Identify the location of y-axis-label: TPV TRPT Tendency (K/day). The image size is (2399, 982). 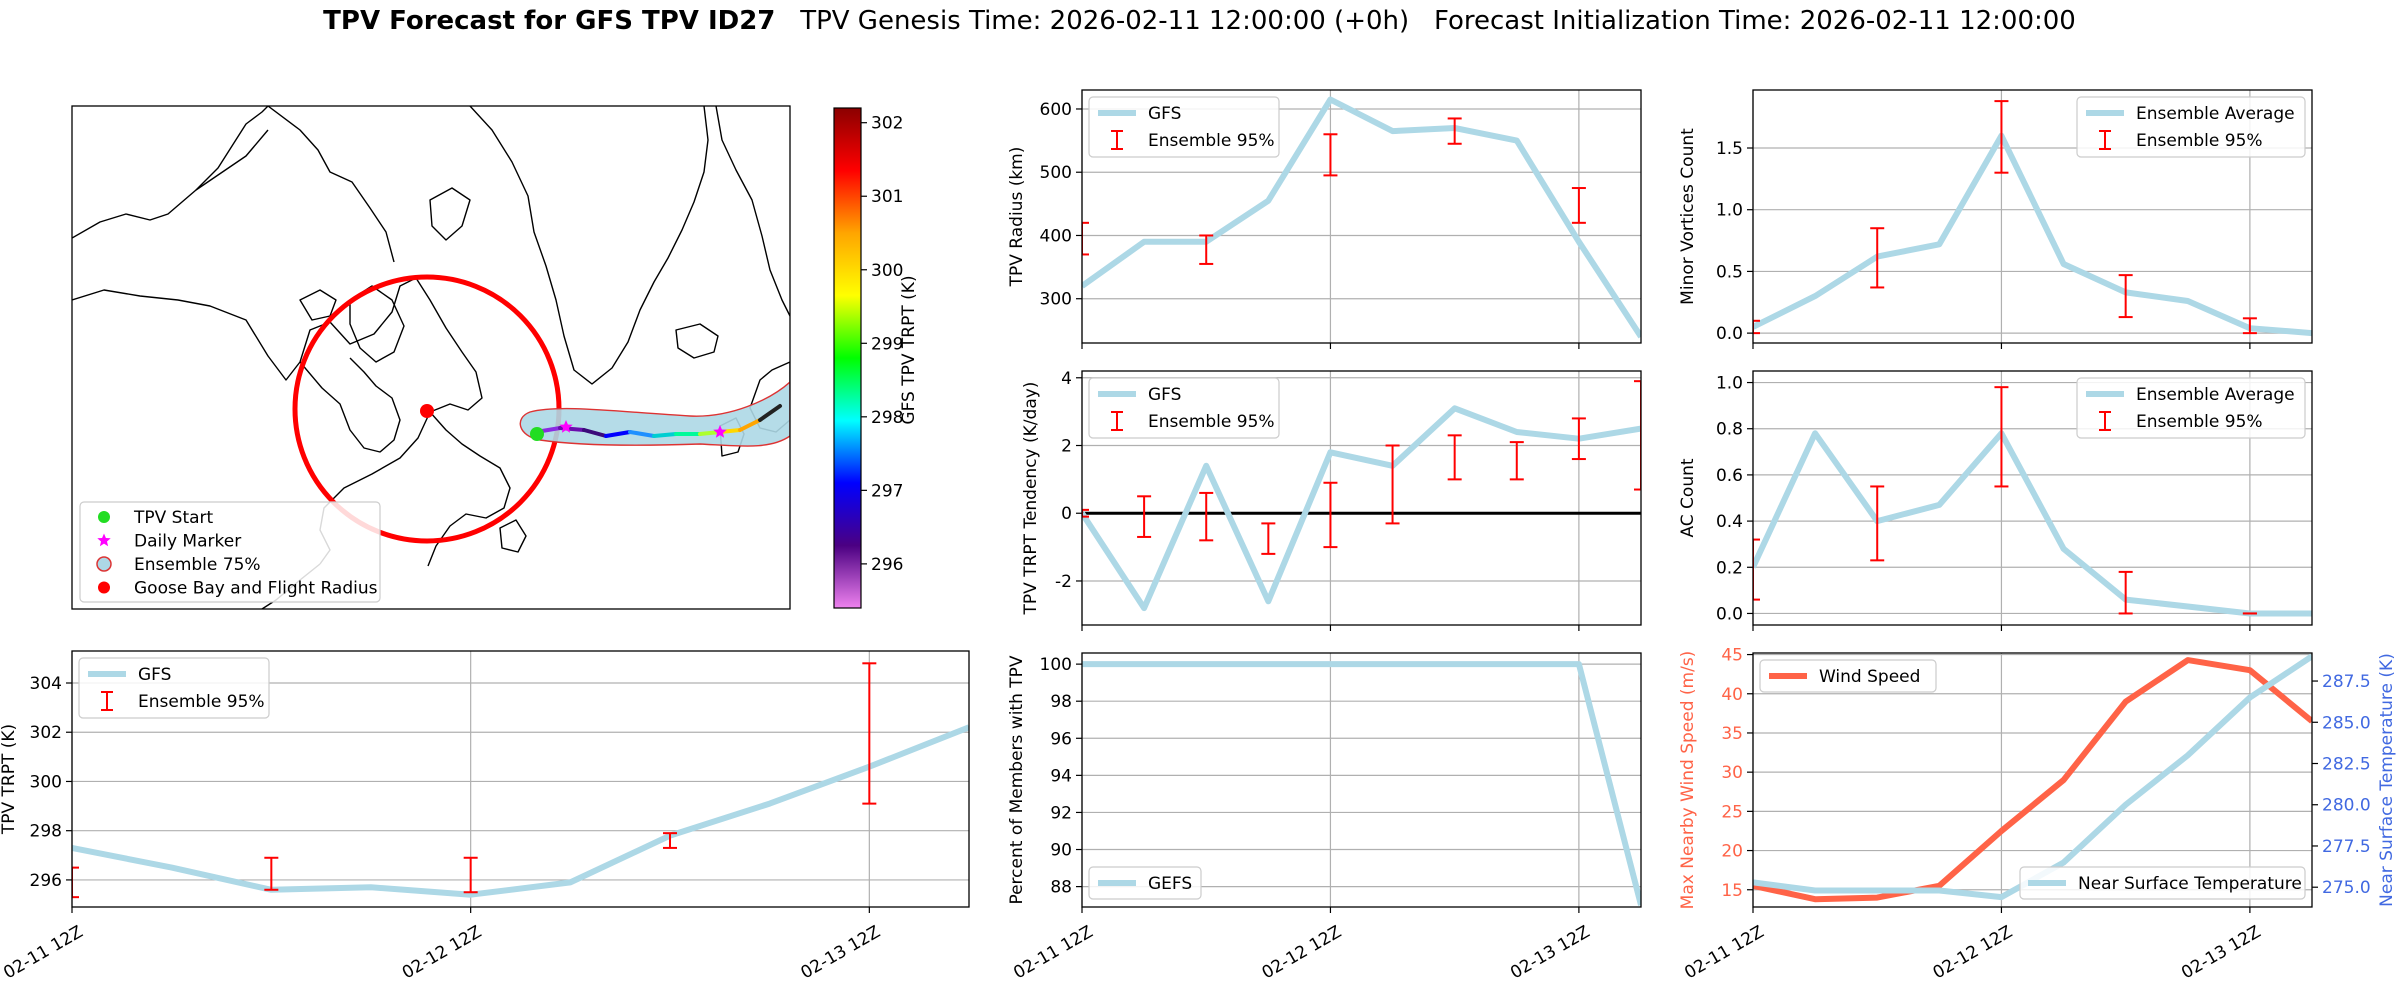
(1031, 499).